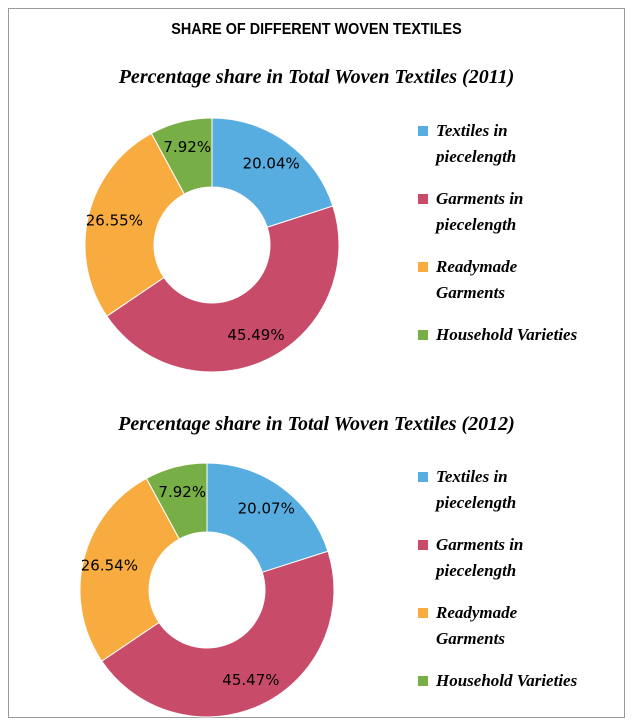 The width and height of the screenshot is (633, 725). What do you see at coordinates (255, 335) in the screenshot?
I see `data-label: 45.49%` at bounding box center [255, 335].